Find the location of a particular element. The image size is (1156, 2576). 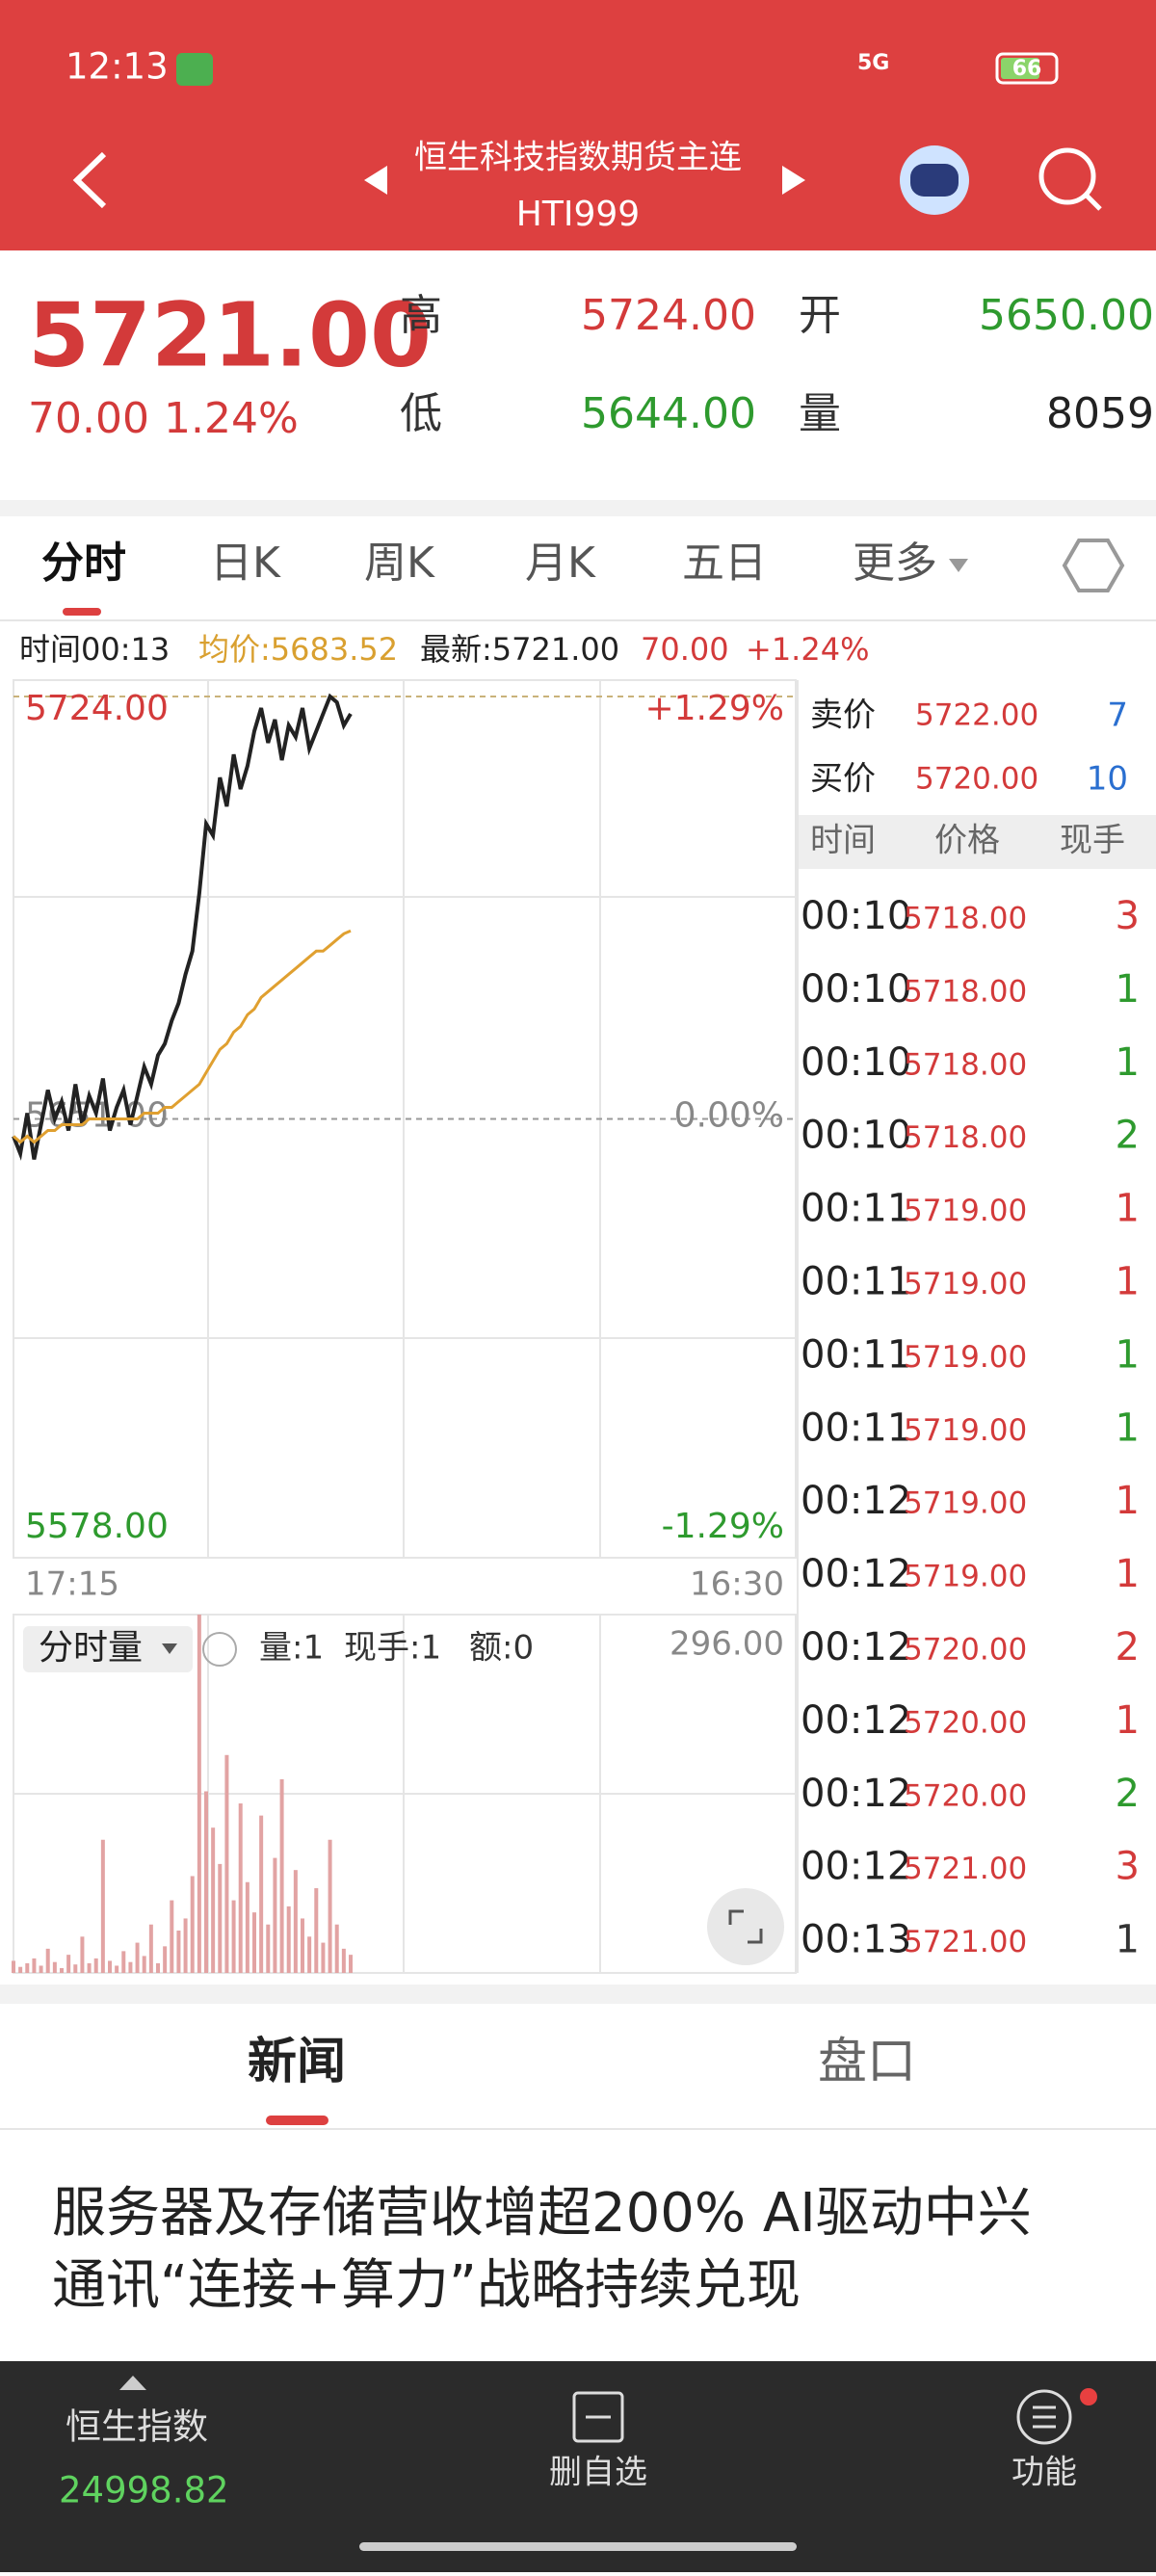

code: HTI999 is located at coordinates (578, 214).